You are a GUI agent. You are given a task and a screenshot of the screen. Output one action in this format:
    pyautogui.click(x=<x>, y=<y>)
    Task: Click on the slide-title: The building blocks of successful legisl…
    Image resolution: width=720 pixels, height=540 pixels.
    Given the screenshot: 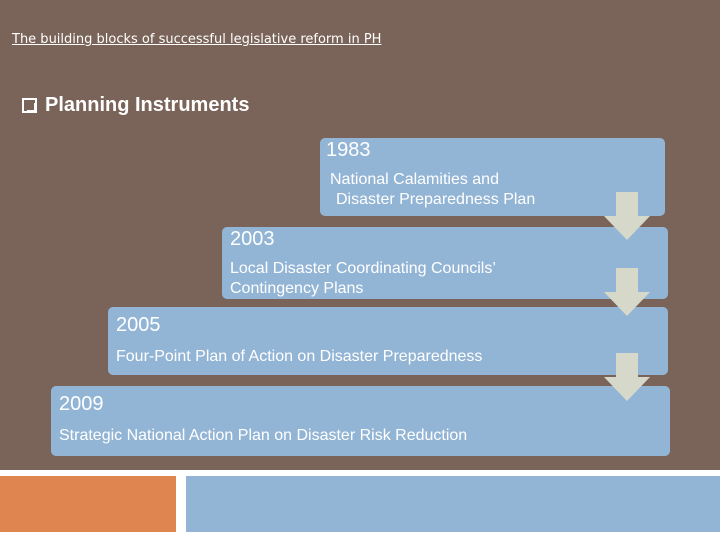 What is the action you would take?
    pyautogui.click(x=197, y=39)
    